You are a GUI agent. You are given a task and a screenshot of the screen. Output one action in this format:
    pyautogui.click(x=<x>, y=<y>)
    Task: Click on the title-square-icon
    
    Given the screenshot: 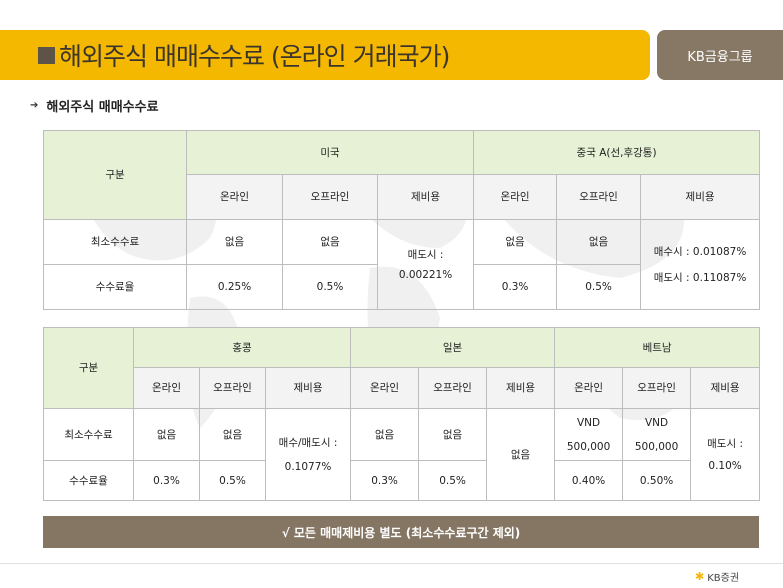 What is the action you would take?
    pyautogui.click(x=46, y=55)
    